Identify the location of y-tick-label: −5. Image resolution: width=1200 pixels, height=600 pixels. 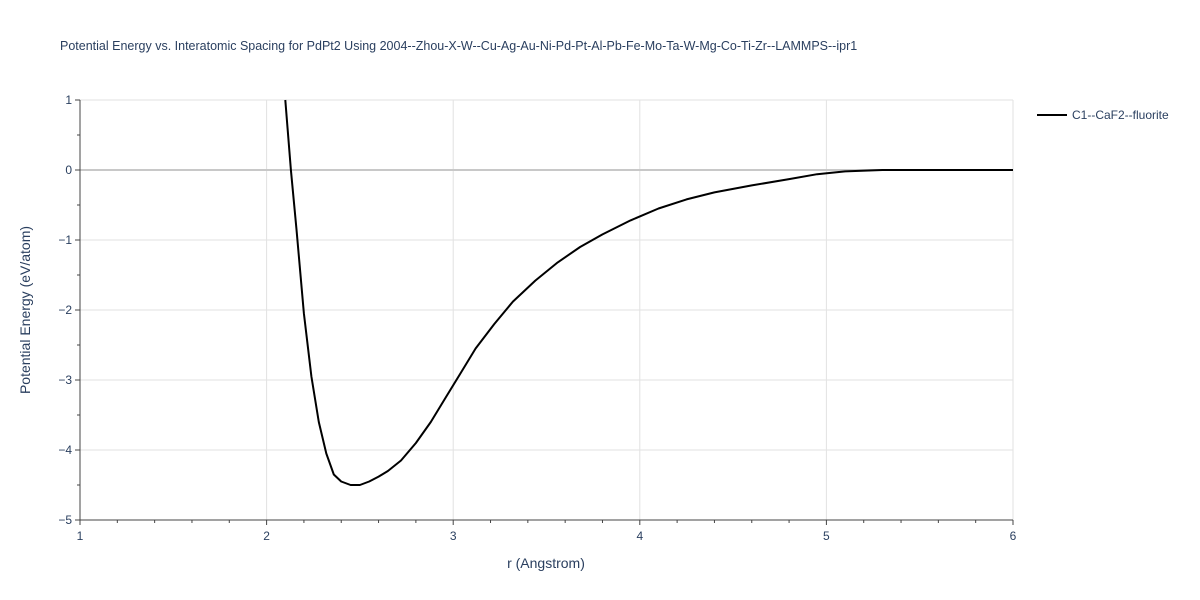
(65, 520).